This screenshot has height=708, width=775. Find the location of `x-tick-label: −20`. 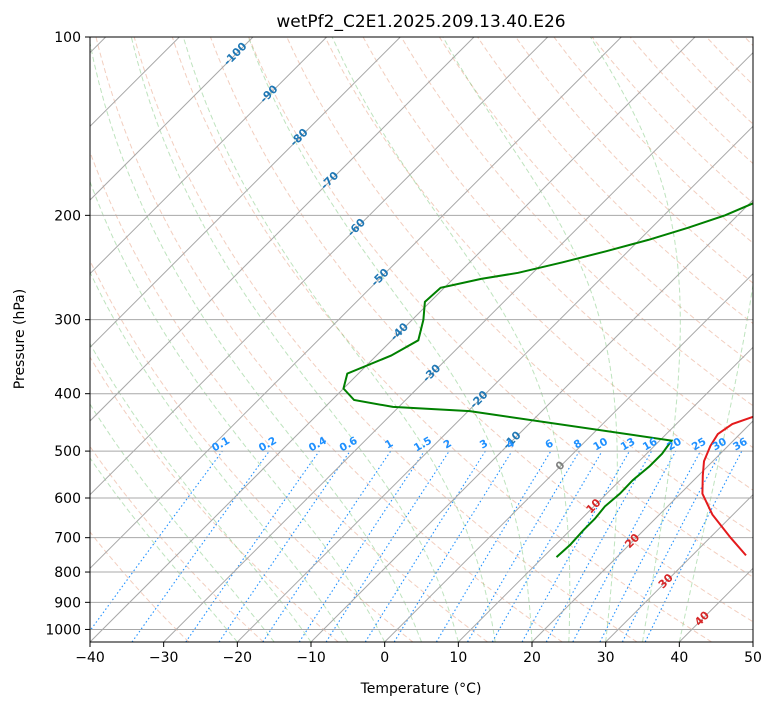

x-tick-label: −20 is located at coordinates (238, 658).